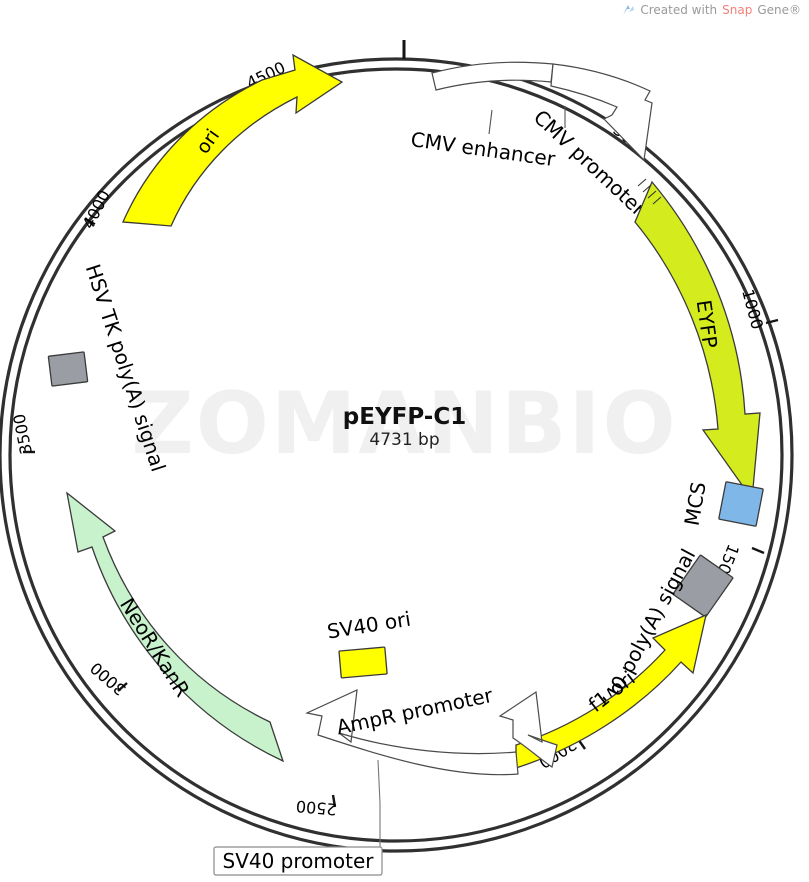 This screenshot has width=809, height=882. What do you see at coordinates (404, 440) in the screenshot?
I see `plasmid-size: 4731 bp` at bounding box center [404, 440].